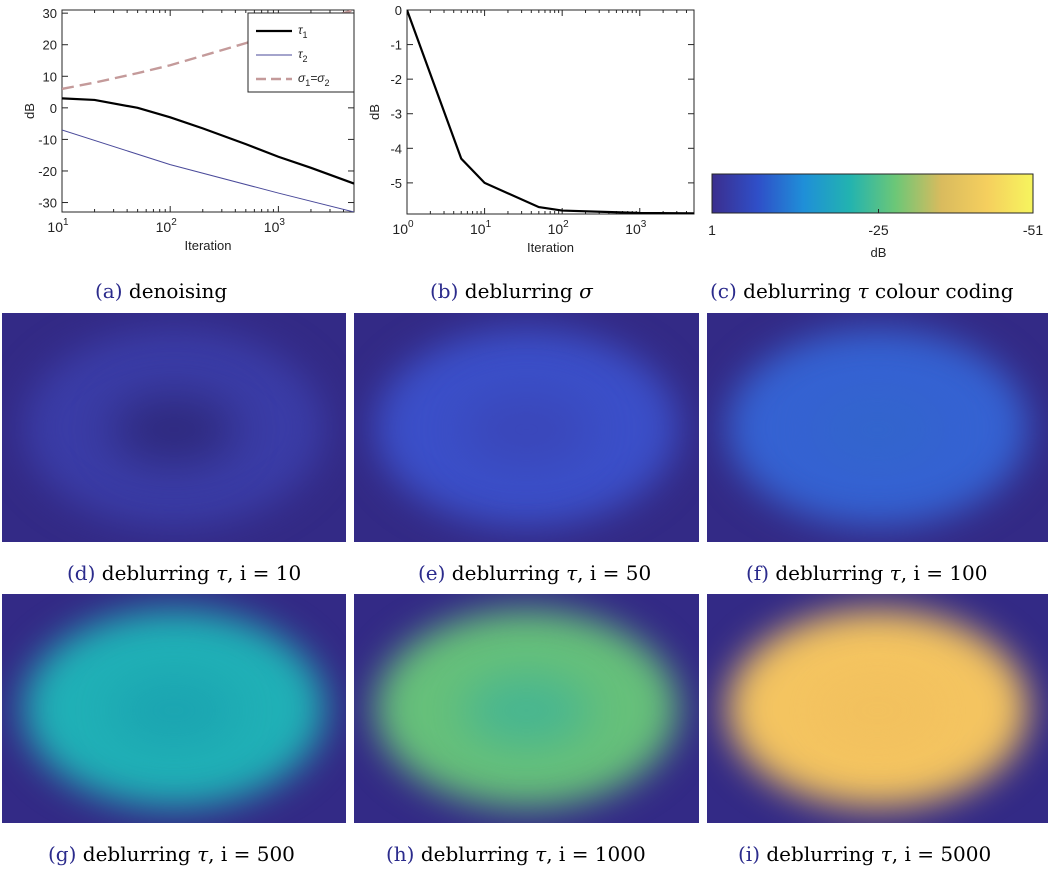  What do you see at coordinates (81, 573) in the screenshot?
I see `caption-label: (d)` at bounding box center [81, 573].